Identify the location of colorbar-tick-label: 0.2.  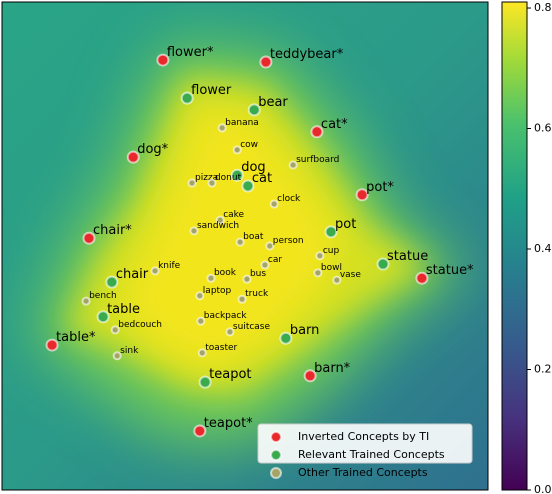
(543, 369).